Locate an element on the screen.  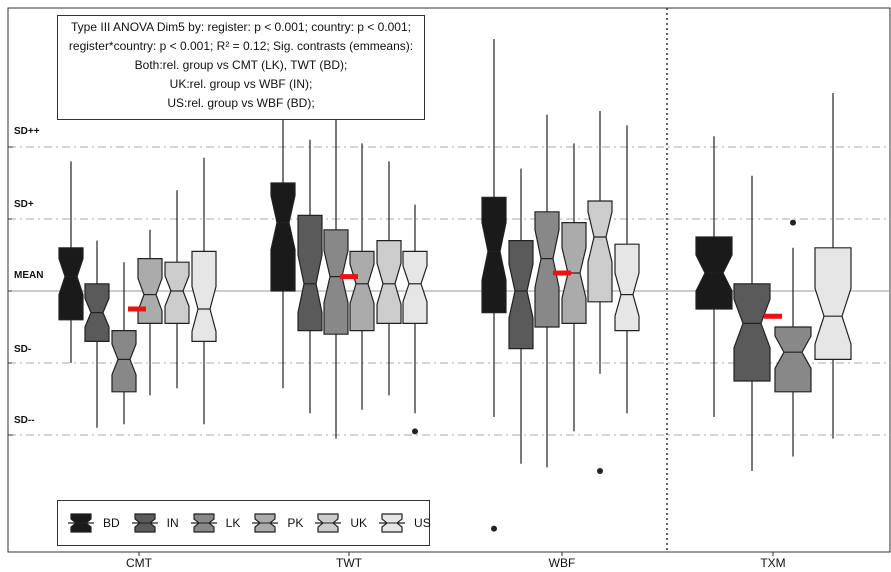
box-TXM-US is located at coordinates (833, 303).